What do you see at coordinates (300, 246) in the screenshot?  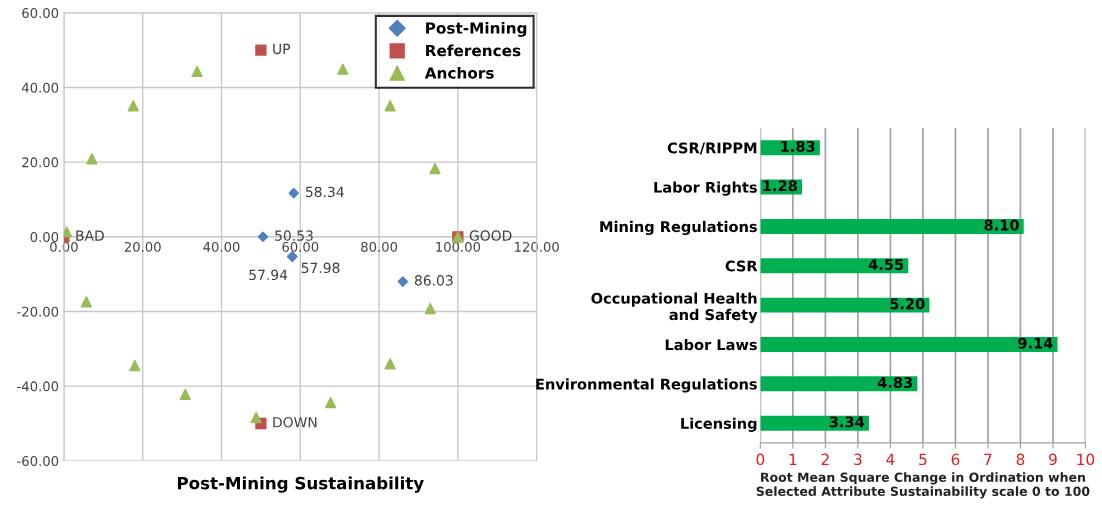 I see `x-tick-label: 60.00` at bounding box center [300, 246].